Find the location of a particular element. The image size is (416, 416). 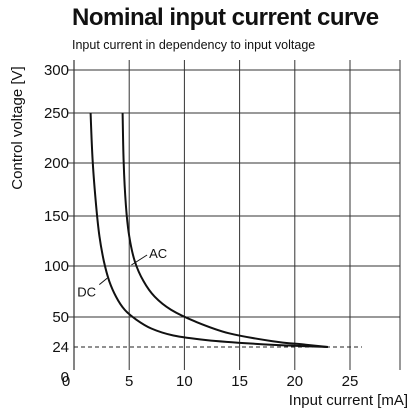

y-axis-label: Control voltage [V] is located at coordinates (17, 127).